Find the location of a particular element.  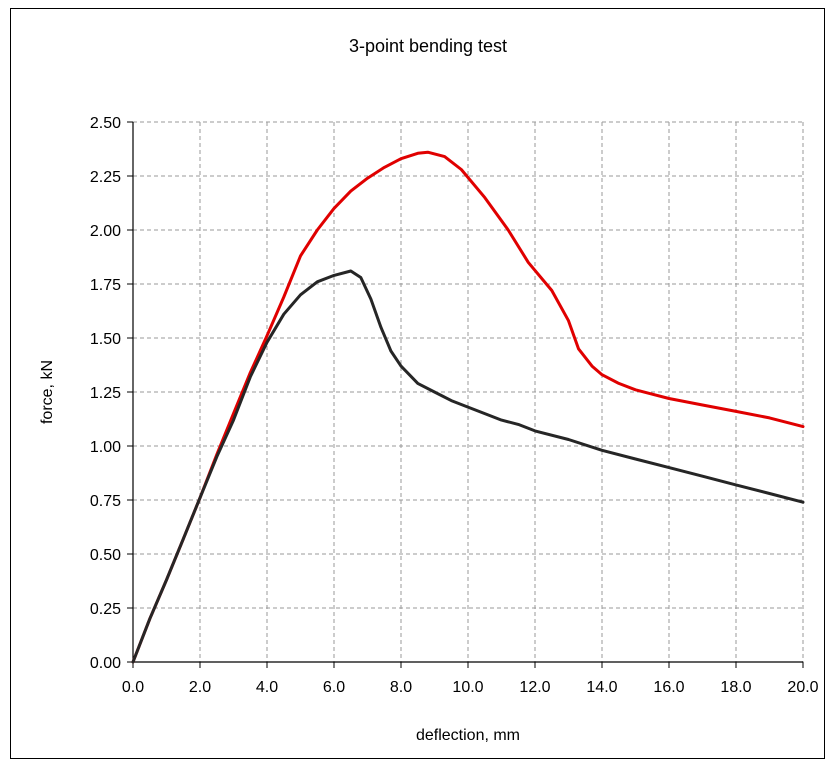

y-tick-label: 0.25 is located at coordinates (105, 609).